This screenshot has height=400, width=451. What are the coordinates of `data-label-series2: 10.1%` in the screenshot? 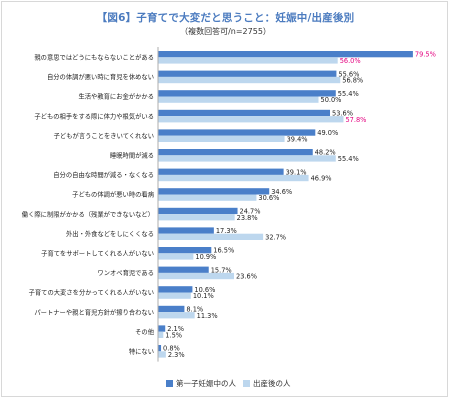 It's located at (203, 296).